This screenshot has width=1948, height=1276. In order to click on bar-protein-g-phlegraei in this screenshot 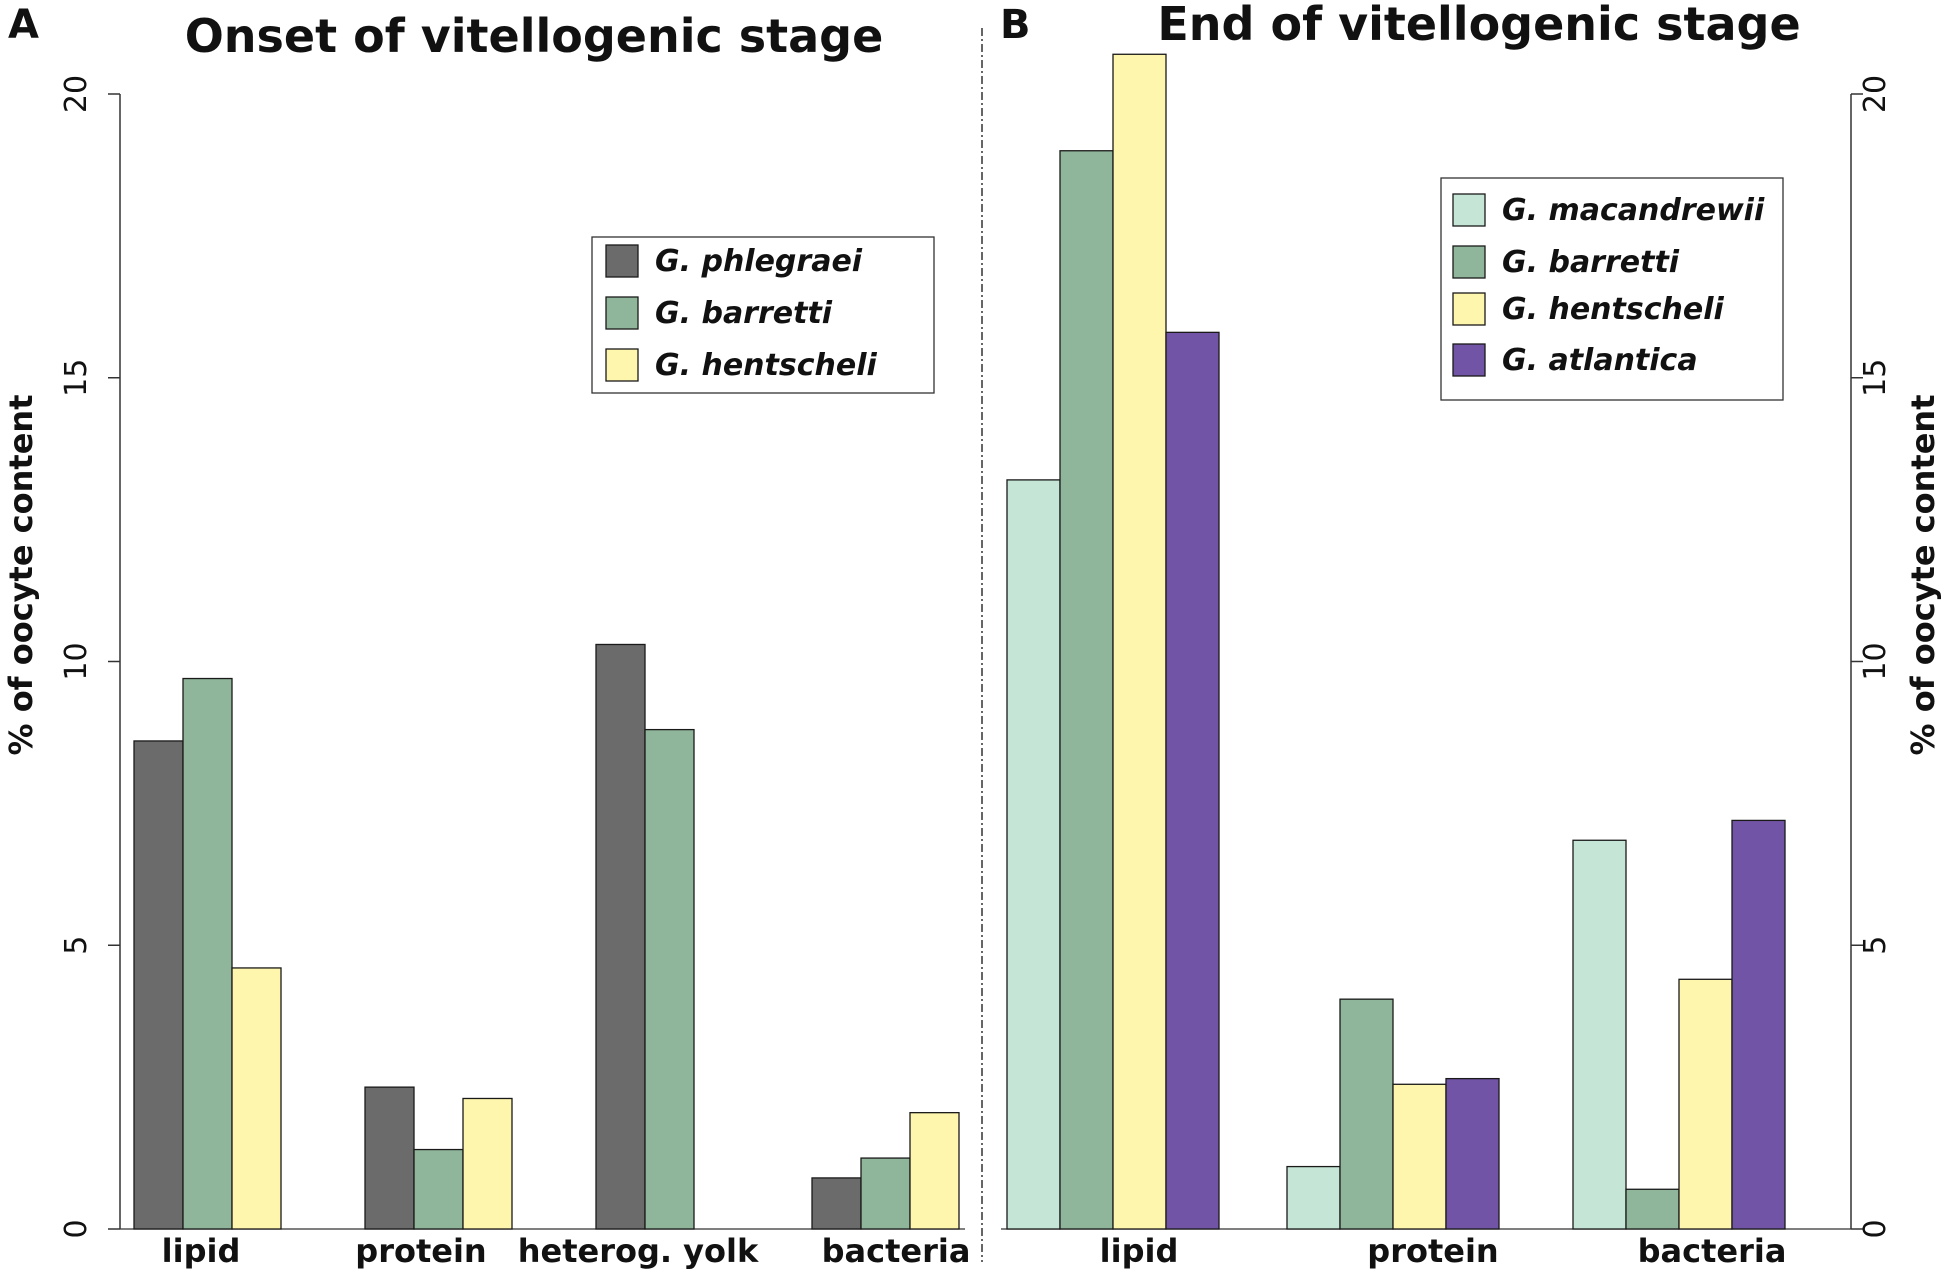, I will do `click(389, 1158)`.